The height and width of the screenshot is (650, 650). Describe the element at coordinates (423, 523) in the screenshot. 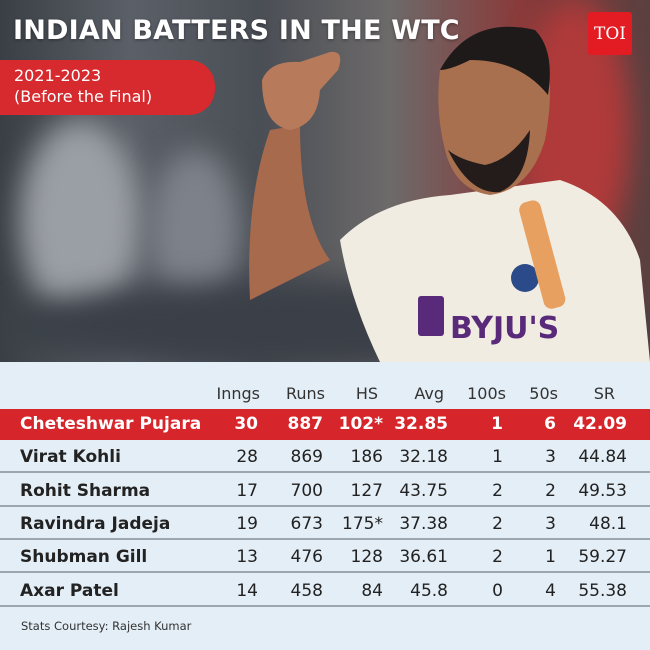

I see `stat-avg: 37.38` at that location.